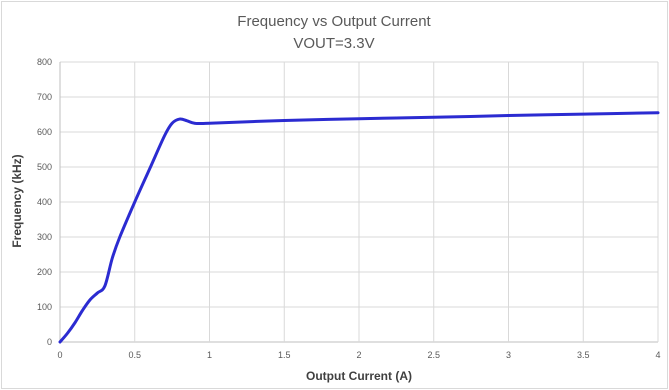 The width and height of the screenshot is (669, 390). What do you see at coordinates (49, 342) in the screenshot?
I see `y-tick-label: 0` at bounding box center [49, 342].